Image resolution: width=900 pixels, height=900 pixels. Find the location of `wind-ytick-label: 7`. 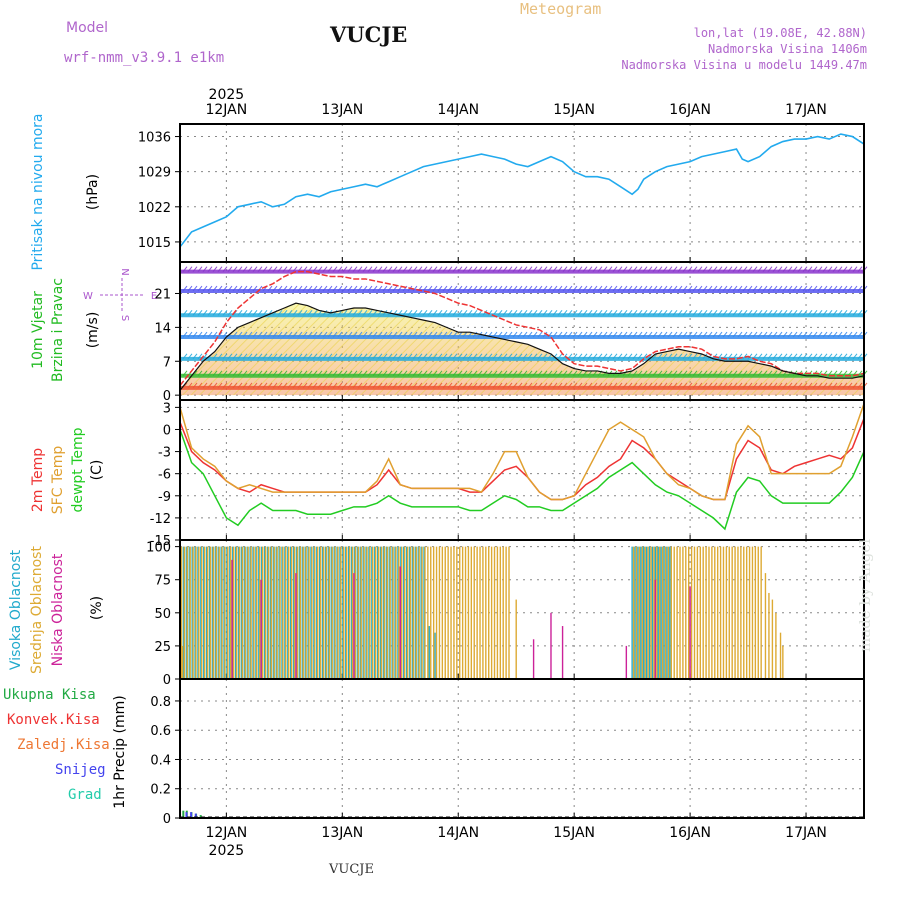

wind-ytick-label: 7 is located at coordinates (167, 362).